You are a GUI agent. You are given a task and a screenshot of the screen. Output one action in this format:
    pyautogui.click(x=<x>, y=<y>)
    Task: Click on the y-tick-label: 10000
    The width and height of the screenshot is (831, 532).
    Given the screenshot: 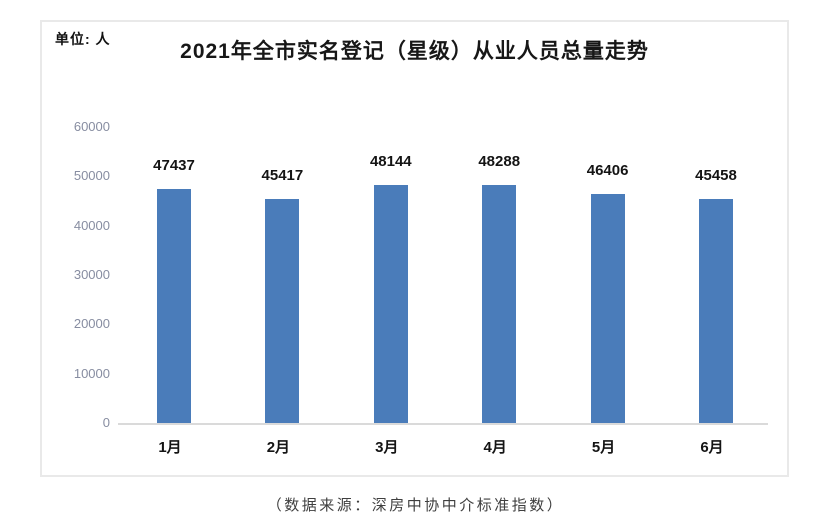 What is the action you would take?
    pyautogui.click(x=91, y=373)
    